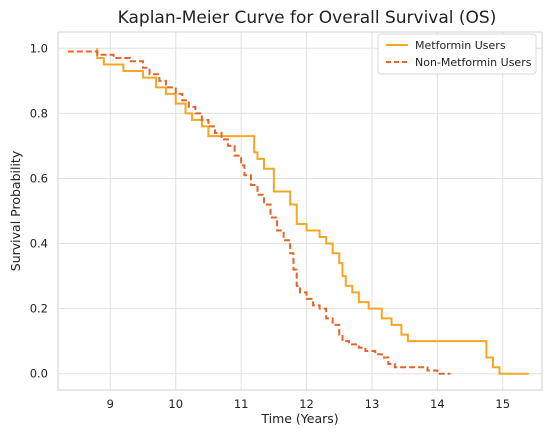  Describe the element at coordinates (15, 210) in the screenshot. I see `y-axis-label: Survival Probability` at that location.